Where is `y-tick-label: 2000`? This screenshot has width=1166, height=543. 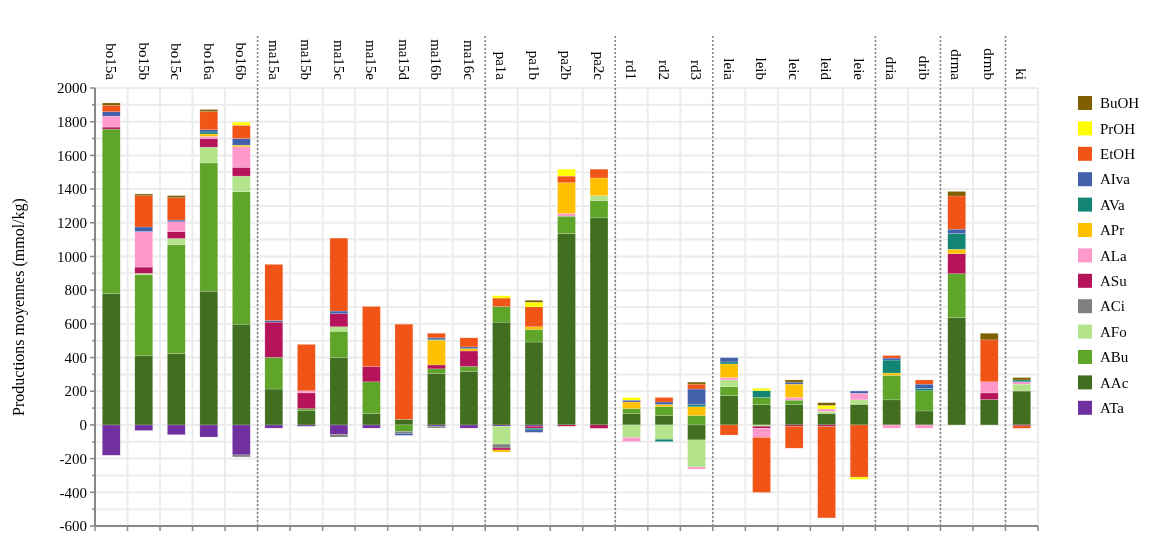
y-tick-label: 2000 is located at coordinates (72, 88).